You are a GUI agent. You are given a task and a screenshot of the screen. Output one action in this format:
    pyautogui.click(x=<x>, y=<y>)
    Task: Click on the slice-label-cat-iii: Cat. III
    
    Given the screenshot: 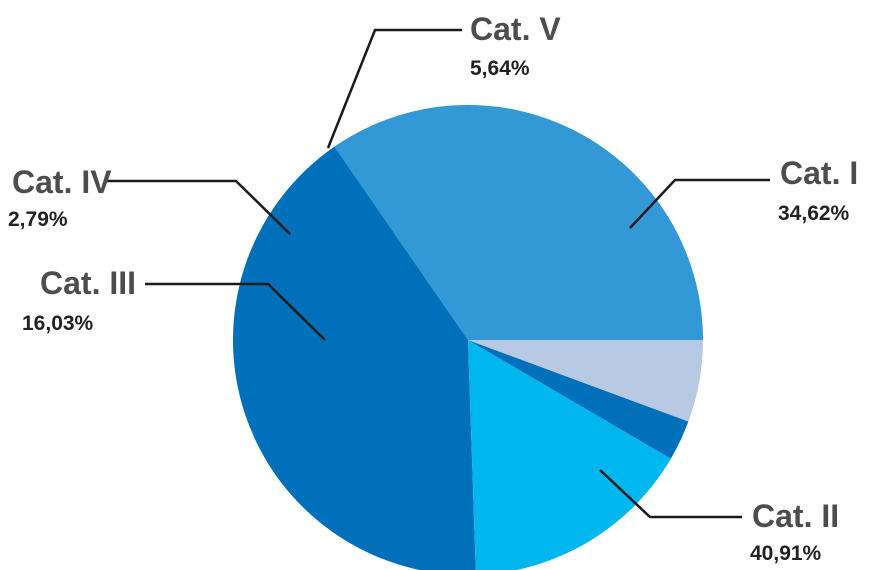 What is the action you would take?
    pyautogui.click(x=88, y=283)
    